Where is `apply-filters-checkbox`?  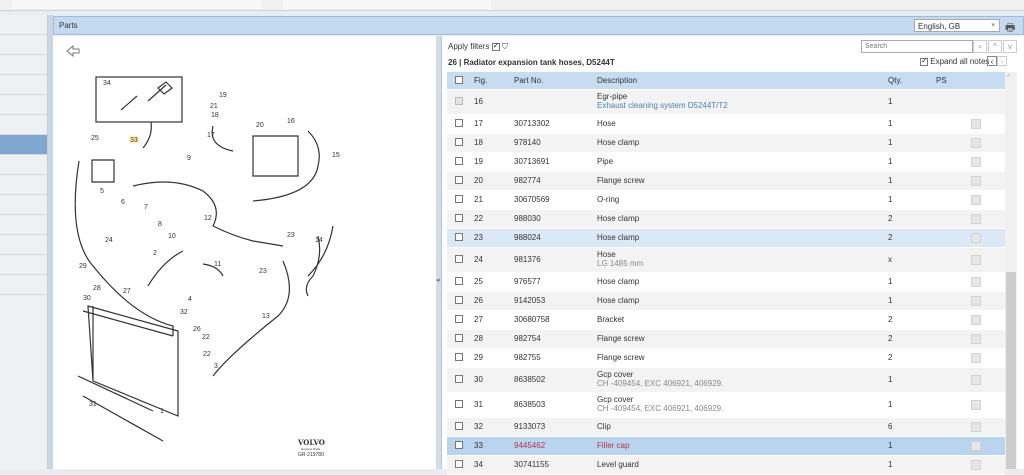 apply-filters-checkbox is located at coordinates (495, 46).